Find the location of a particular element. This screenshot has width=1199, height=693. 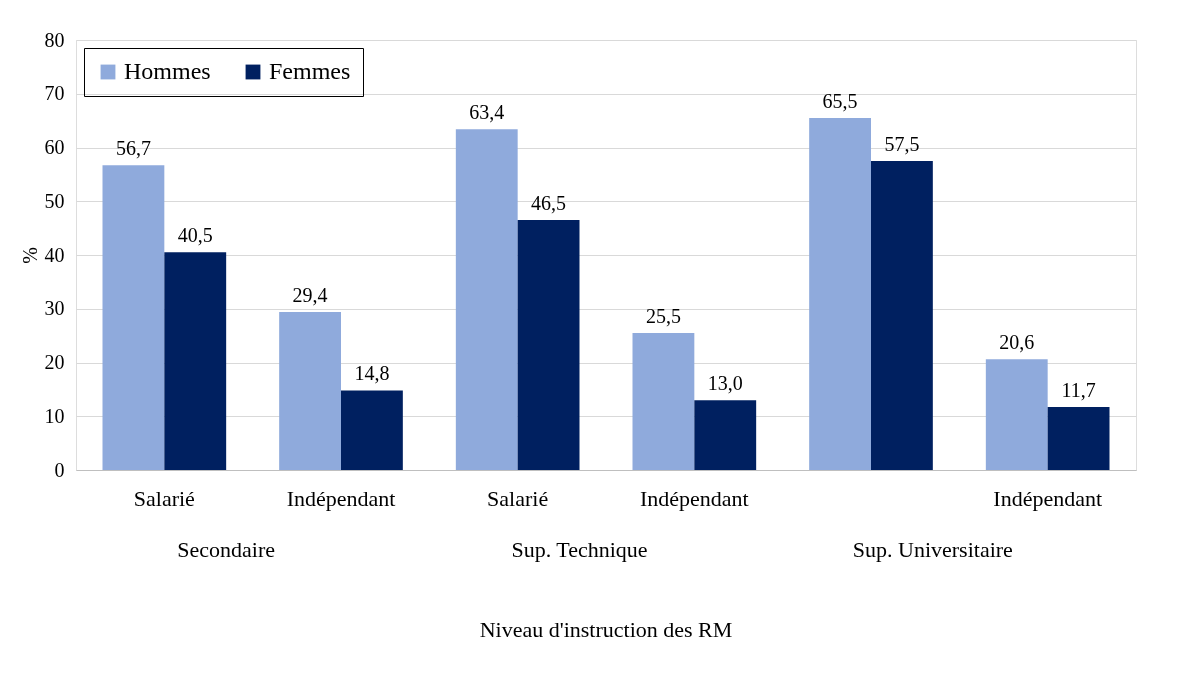

y-tick-label: 20 is located at coordinates (54, 362).